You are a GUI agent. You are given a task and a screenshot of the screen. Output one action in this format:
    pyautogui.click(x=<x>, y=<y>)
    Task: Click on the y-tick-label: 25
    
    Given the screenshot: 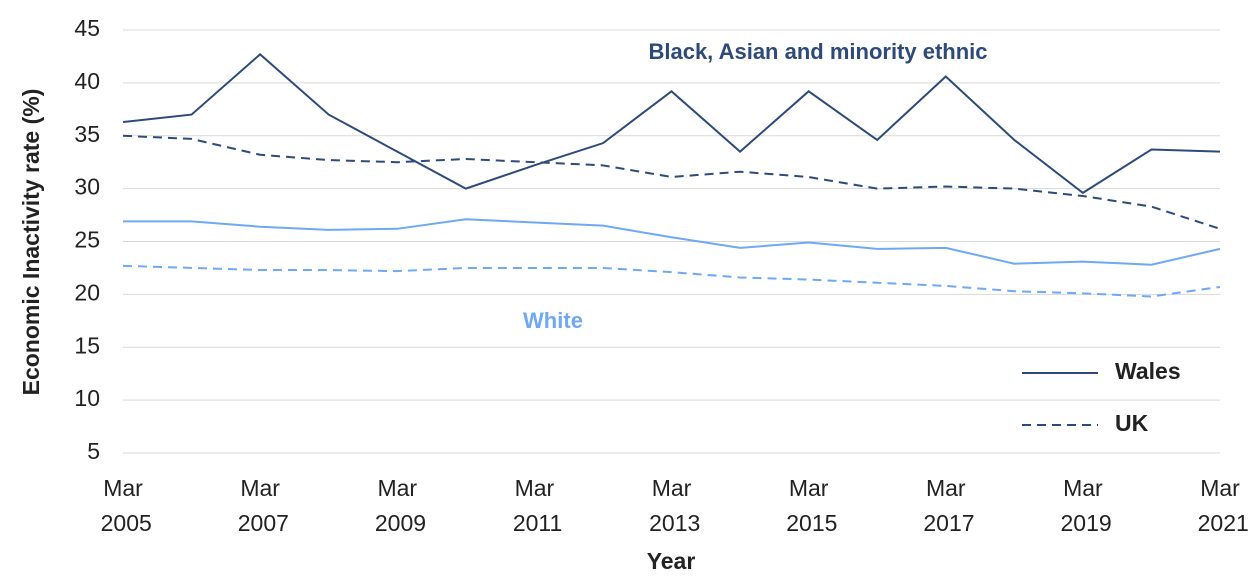 What is the action you would take?
    pyautogui.click(x=87, y=240)
    